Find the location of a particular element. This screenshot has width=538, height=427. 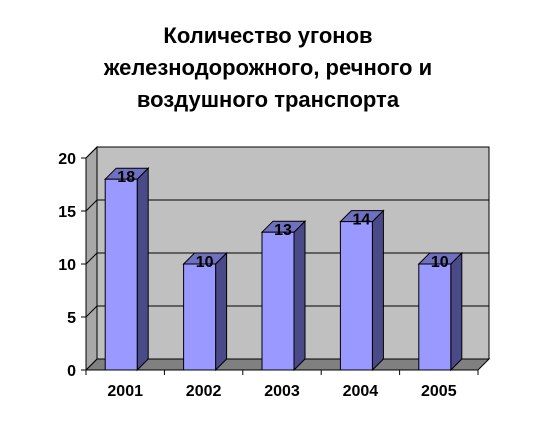

bar-2004 is located at coordinates (362, 290).